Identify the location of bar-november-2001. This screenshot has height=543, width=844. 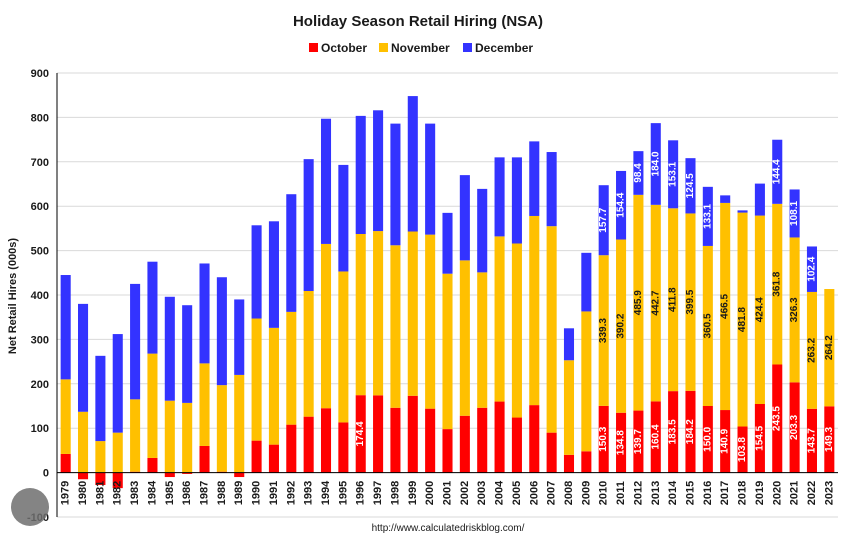
(447, 351).